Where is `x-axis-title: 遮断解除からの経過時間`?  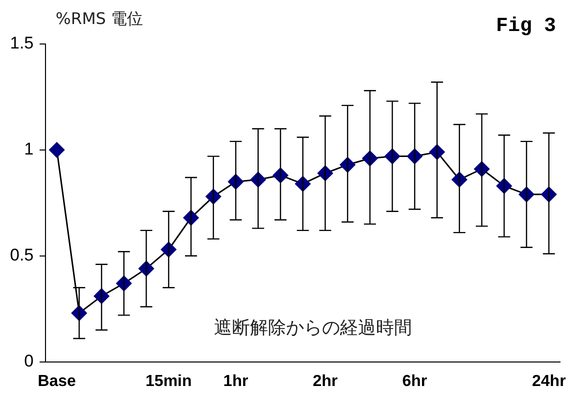 x-axis-title: 遮断解除からの経過時間 is located at coordinates (313, 327).